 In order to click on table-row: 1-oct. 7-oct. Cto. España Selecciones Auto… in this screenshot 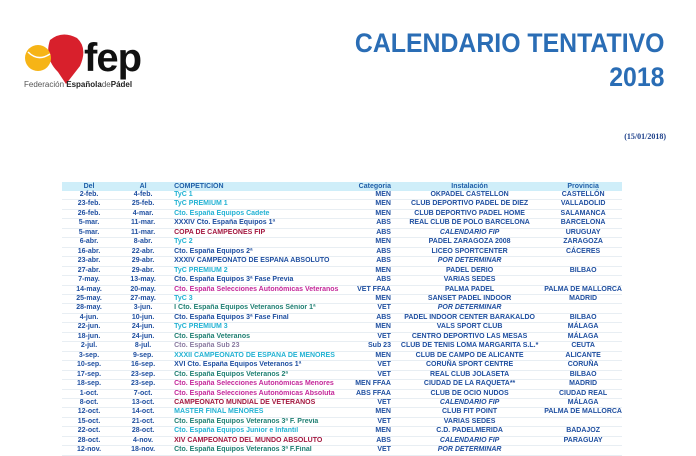, I will do `click(342, 394)`.